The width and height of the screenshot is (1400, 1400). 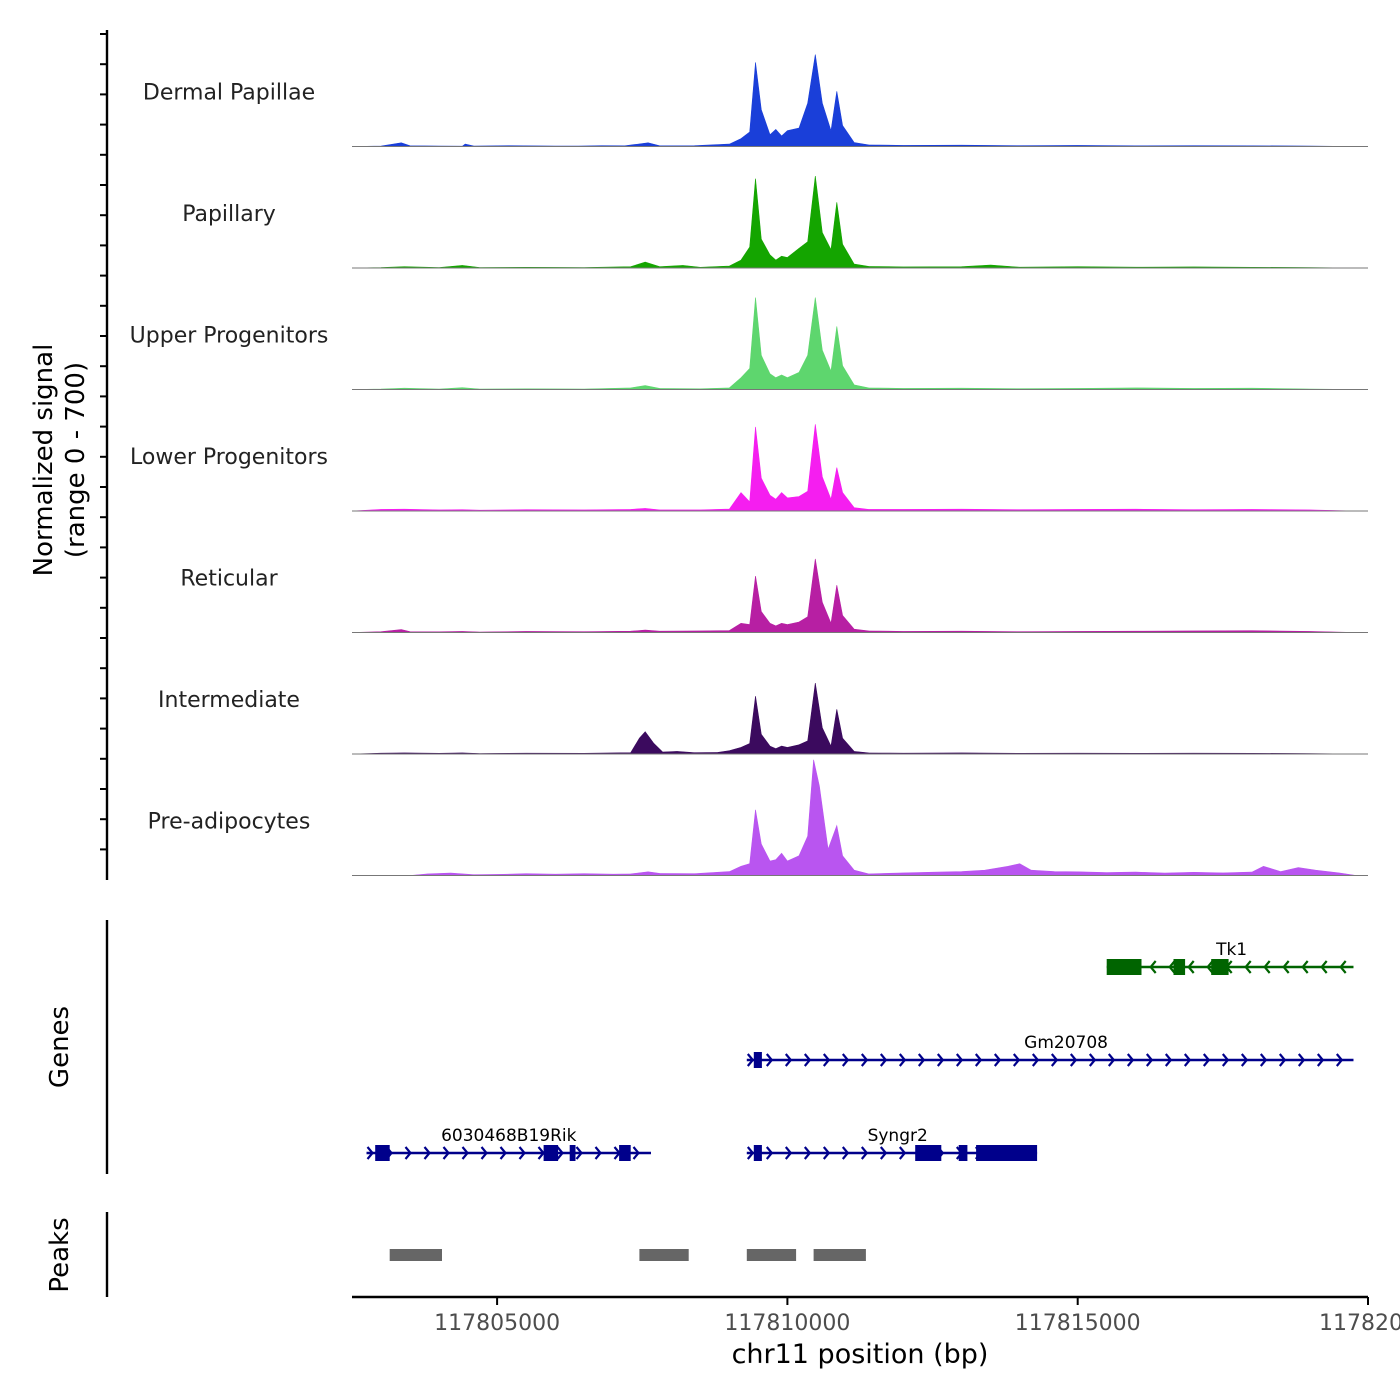 I want to click on coverage-track: Upper Progenitors, so click(x=749, y=343).